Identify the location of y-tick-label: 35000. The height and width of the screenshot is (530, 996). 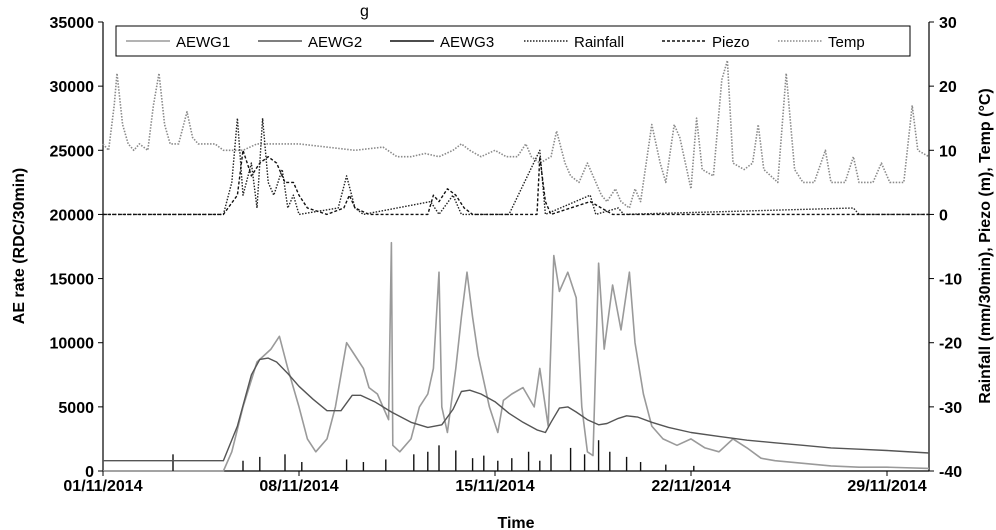
(72, 23).